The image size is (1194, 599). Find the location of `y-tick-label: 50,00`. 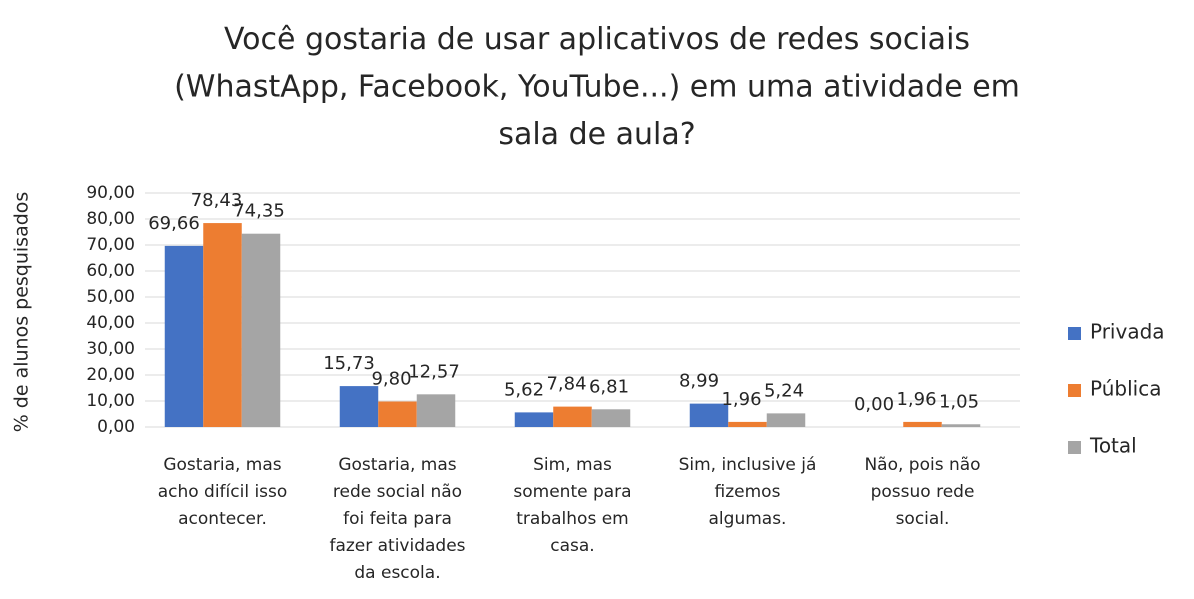

y-tick-label: 50,00 is located at coordinates (110, 297).